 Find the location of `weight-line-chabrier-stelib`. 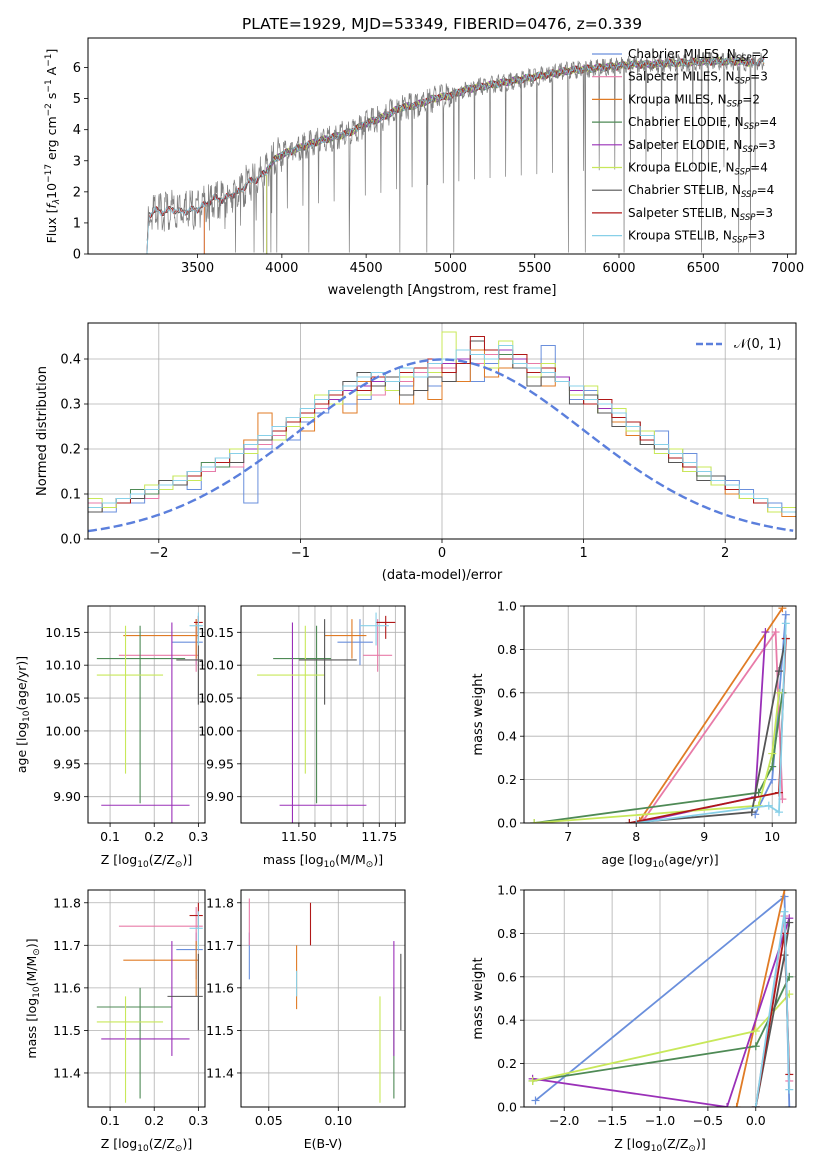

weight-line-chabrier-stelib is located at coordinates (708, 730).